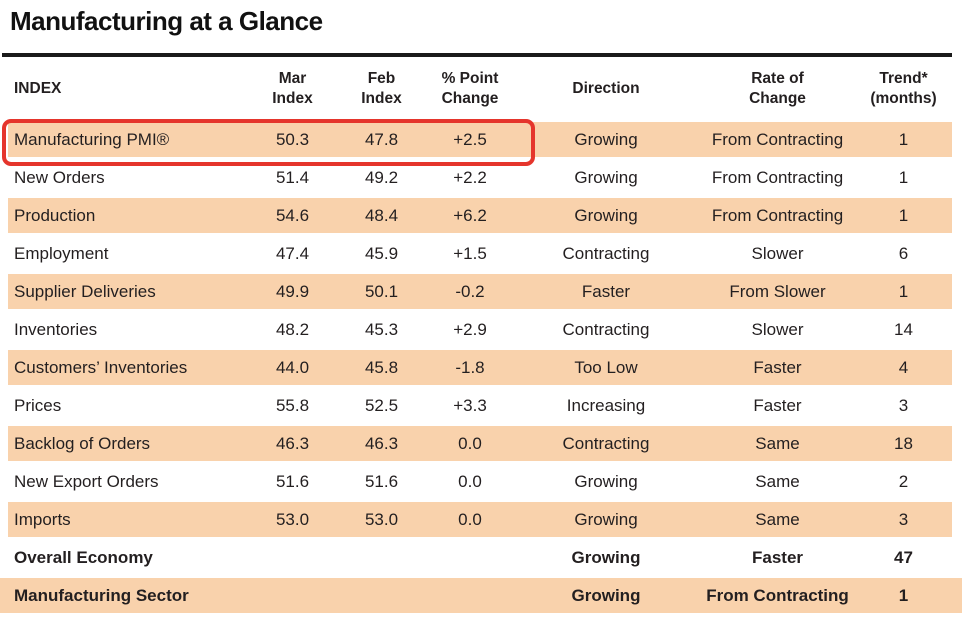 The width and height of the screenshot is (962, 631). Describe the element at coordinates (381, 215) in the screenshot. I see `feb-index-value: 48.4` at that location.